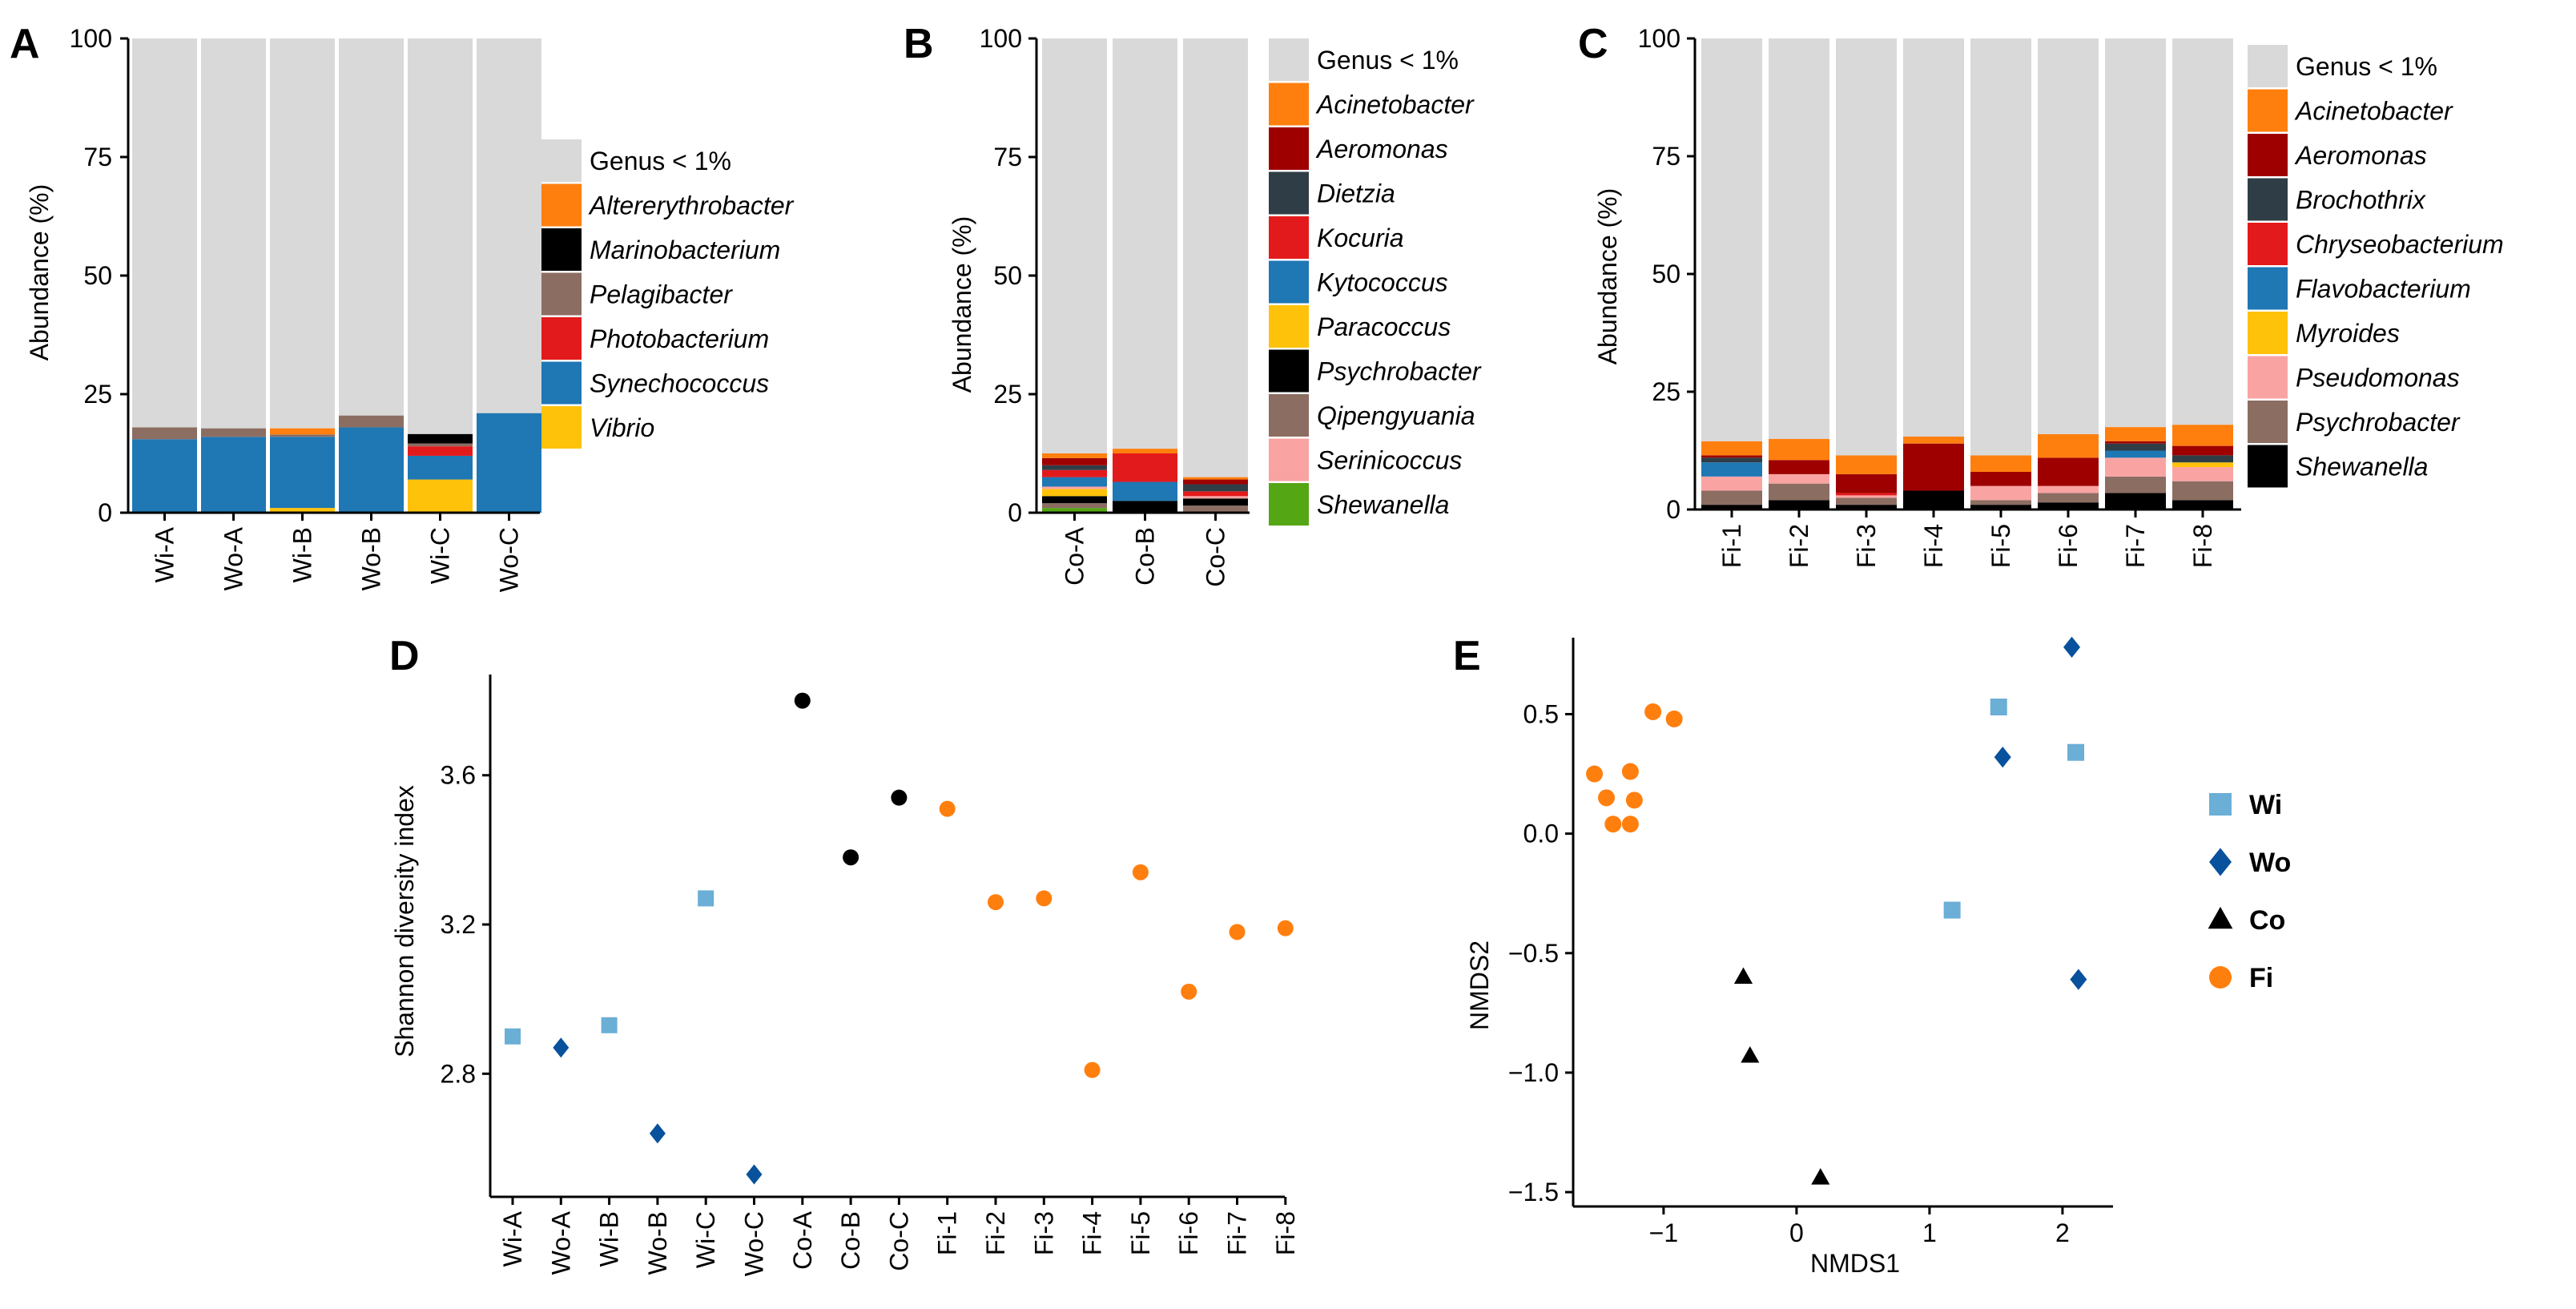  I want to click on x-tick-label: Co-C, so click(1215, 557).